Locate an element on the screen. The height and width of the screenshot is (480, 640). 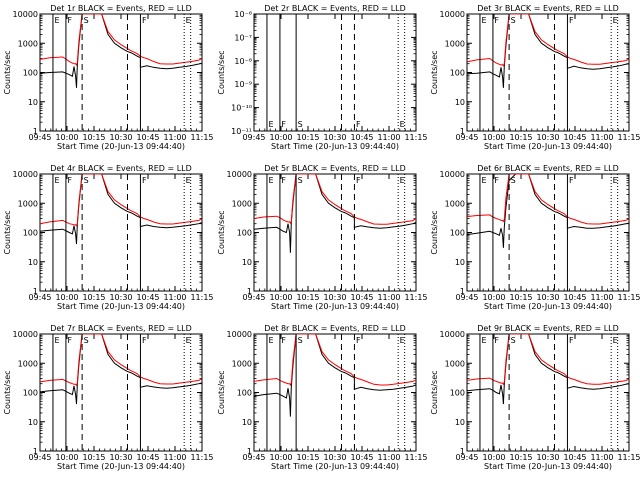
y-tick-label: 10⁻¹¹ is located at coordinates (241, 131).